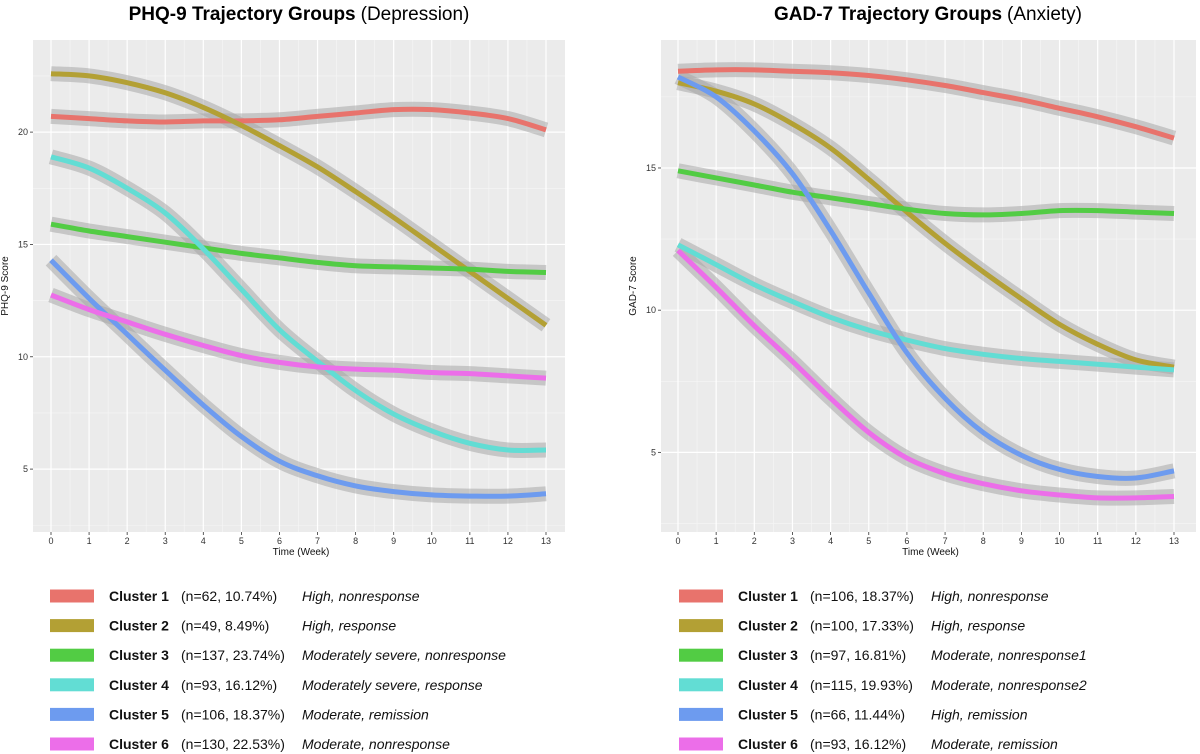 Image resolution: width=1200 pixels, height=754 pixels. What do you see at coordinates (888, 14) in the screenshot?
I see `chart-title-bold: GAD-7 Trajectory Groups` at bounding box center [888, 14].